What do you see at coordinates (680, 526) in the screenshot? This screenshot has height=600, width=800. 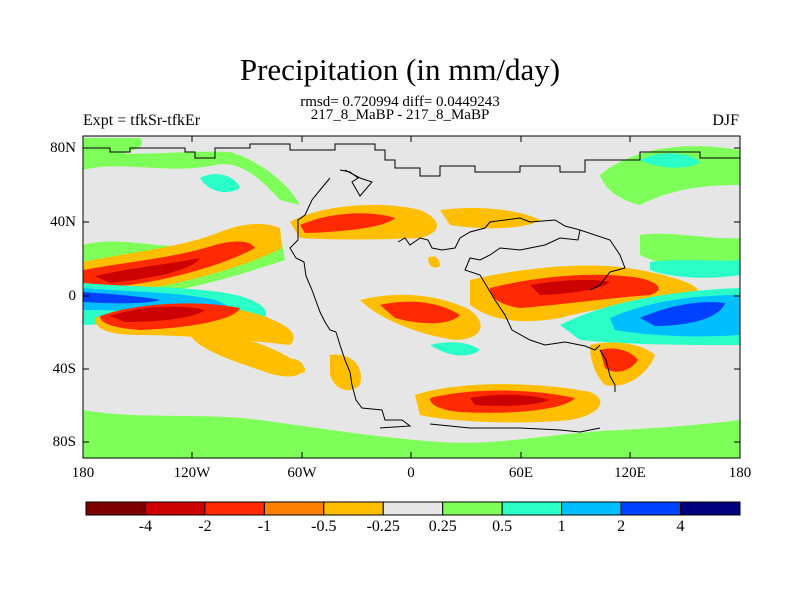 I see `colorbar-label: 4` at bounding box center [680, 526].